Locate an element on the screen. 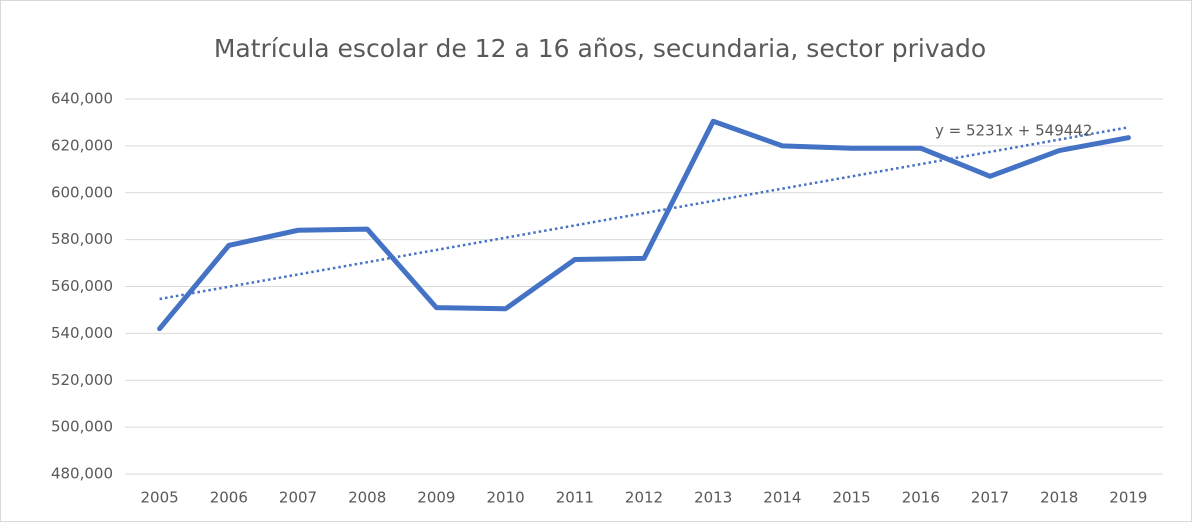 The image size is (1192, 522). x-tick-label: 2014 is located at coordinates (782, 498).